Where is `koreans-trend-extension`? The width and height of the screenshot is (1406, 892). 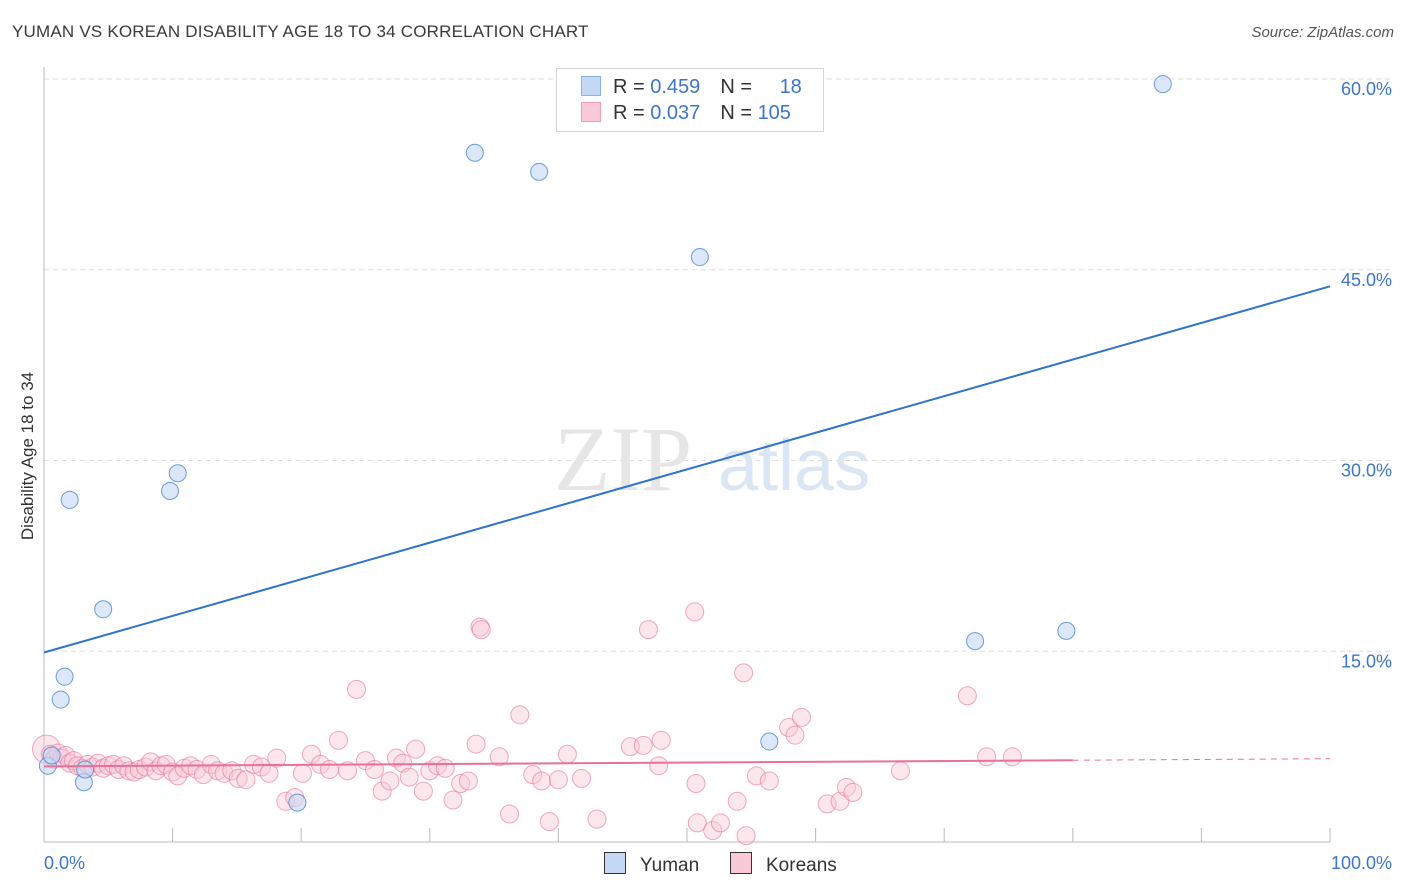
koreans-trend-extension is located at coordinates (1201, 759).